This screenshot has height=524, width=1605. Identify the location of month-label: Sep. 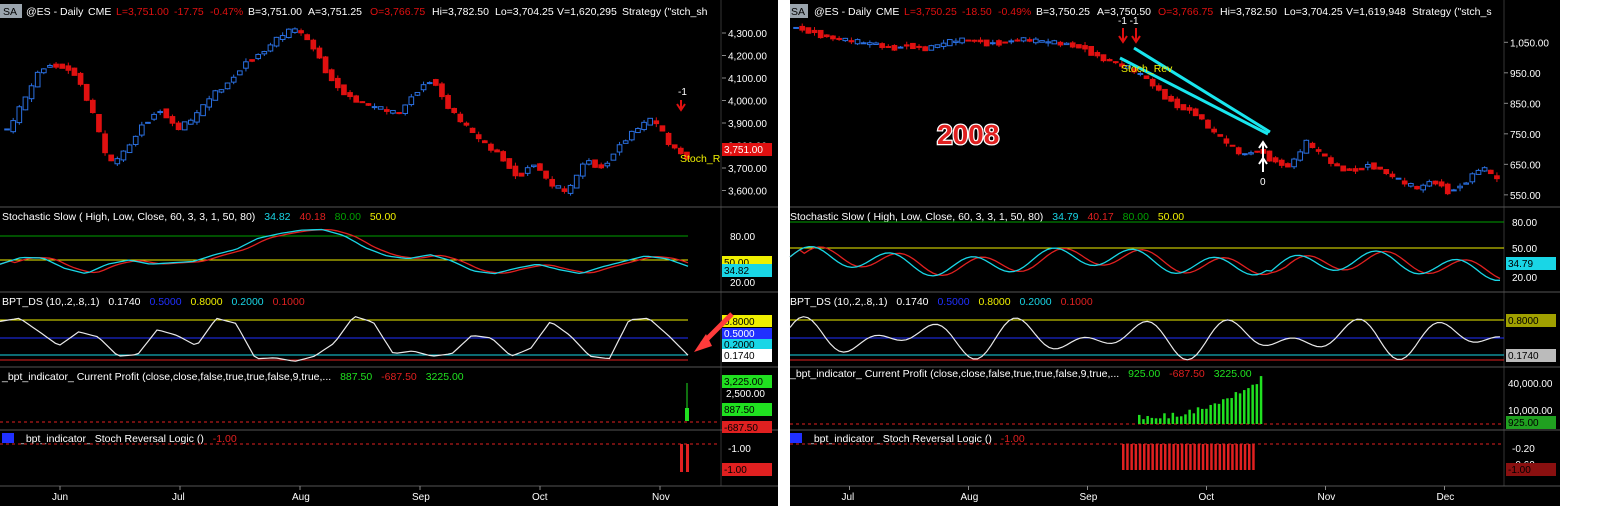
(421, 497).